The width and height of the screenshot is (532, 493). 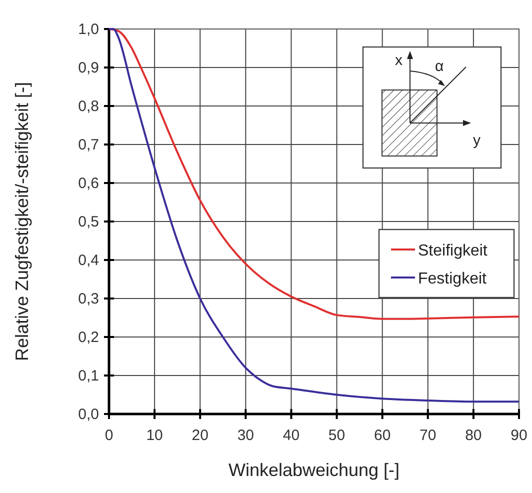 What do you see at coordinates (399, 60) in the screenshot?
I see `annotation: x` at bounding box center [399, 60].